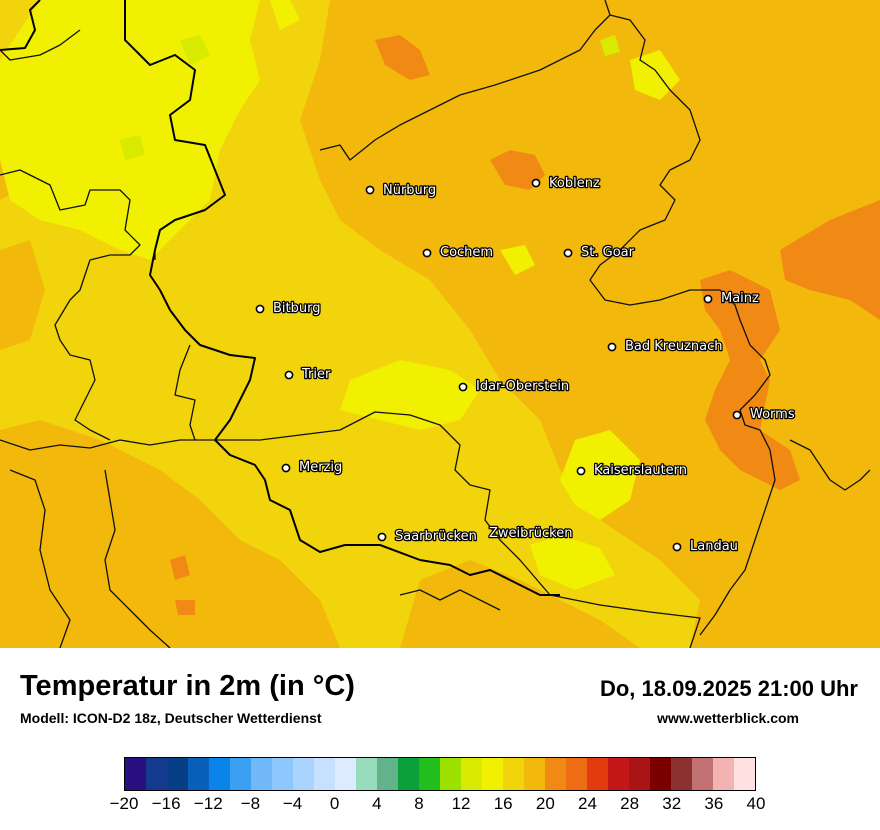  I want to click on city-label: Cochem, so click(466, 252).